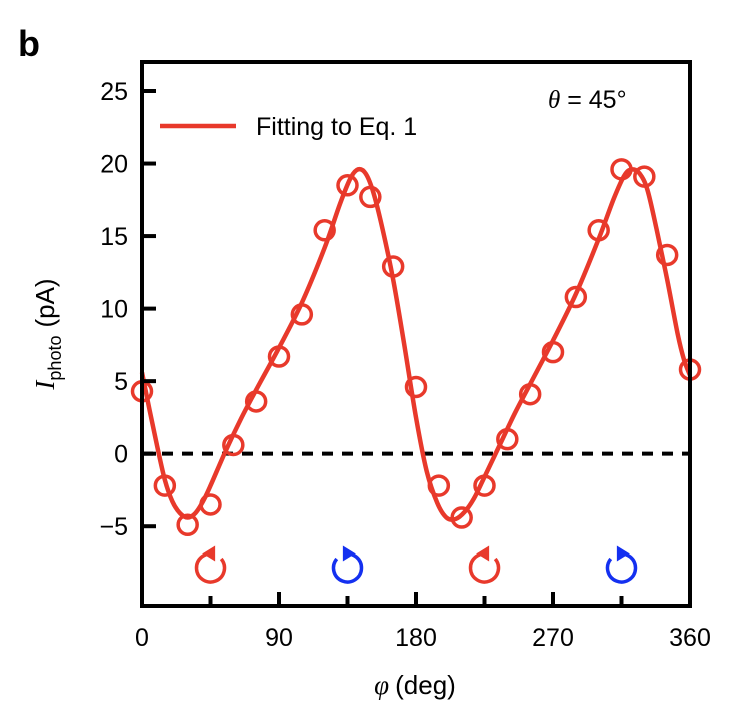 Image resolution: width=740 pixels, height=728 pixels. I want to click on x-tick-label: 0, so click(142, 638).